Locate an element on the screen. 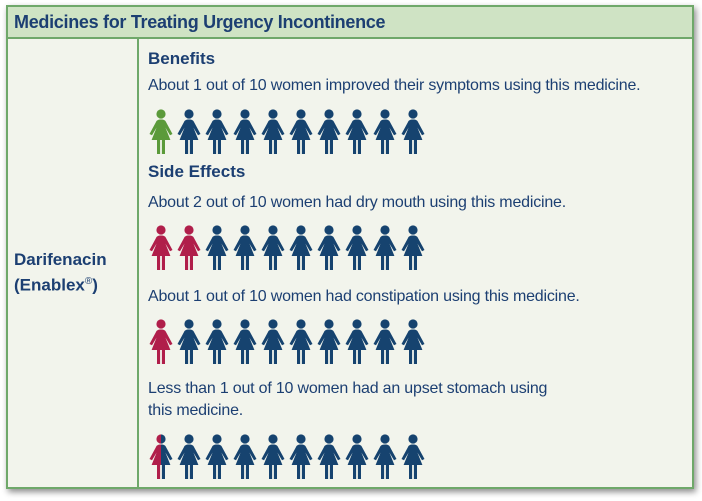 The width and height of the screenshot is (702, 501). side-effects-heading: Side Effects is located at coordinates (197, 171).